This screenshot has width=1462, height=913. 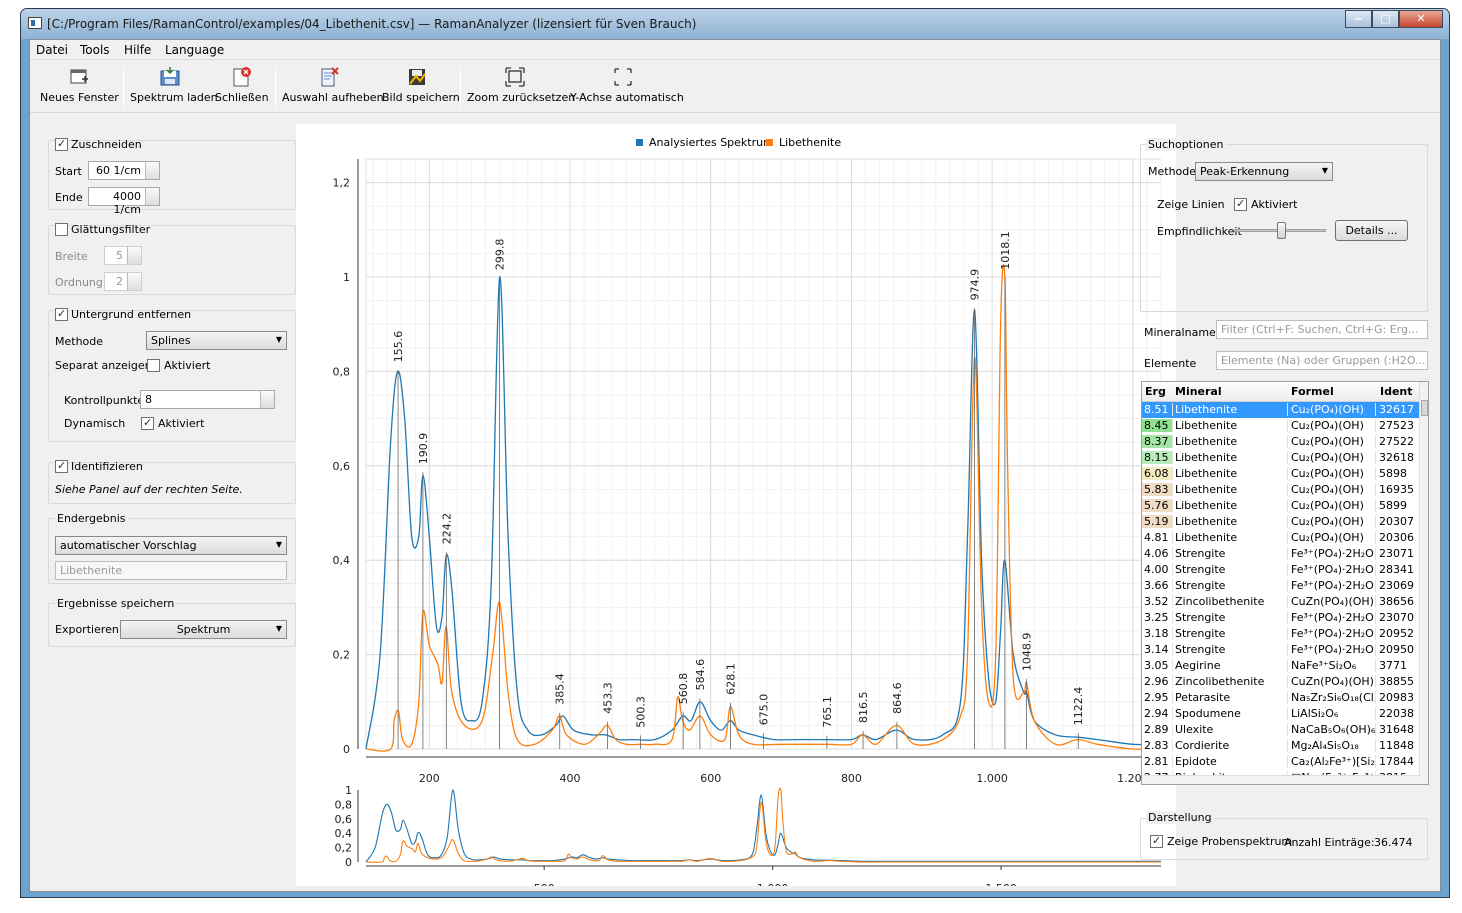 I want to click on peak-label: 299.8, so click(x=500, y=255).